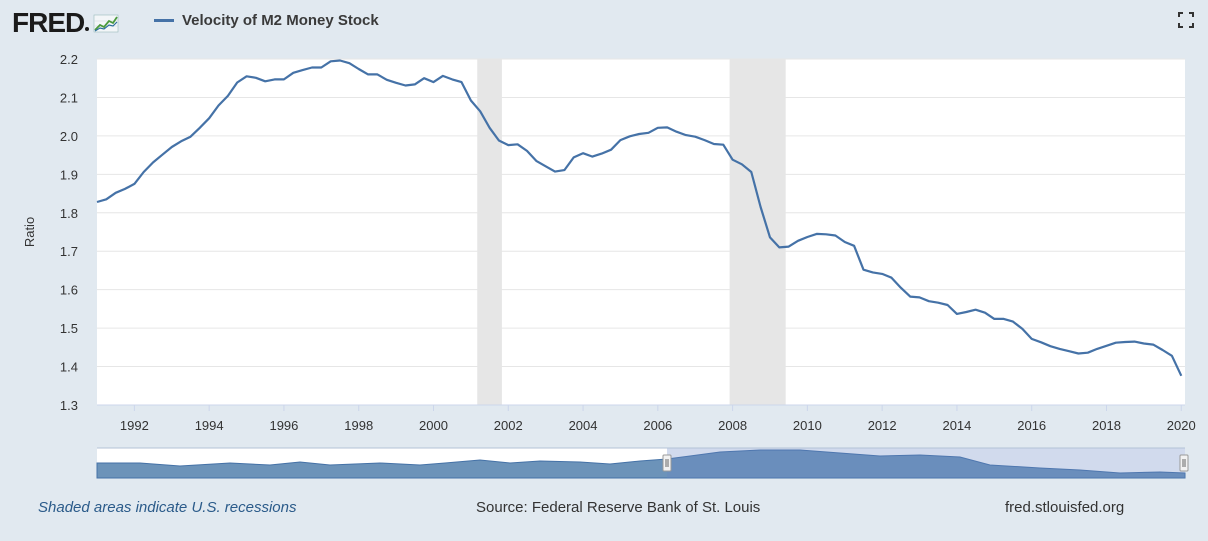  What do you see at coordinates (69, 251) in the screenshot?
I see `y-tick-label: 1.7` at bounding box center [69, 251].